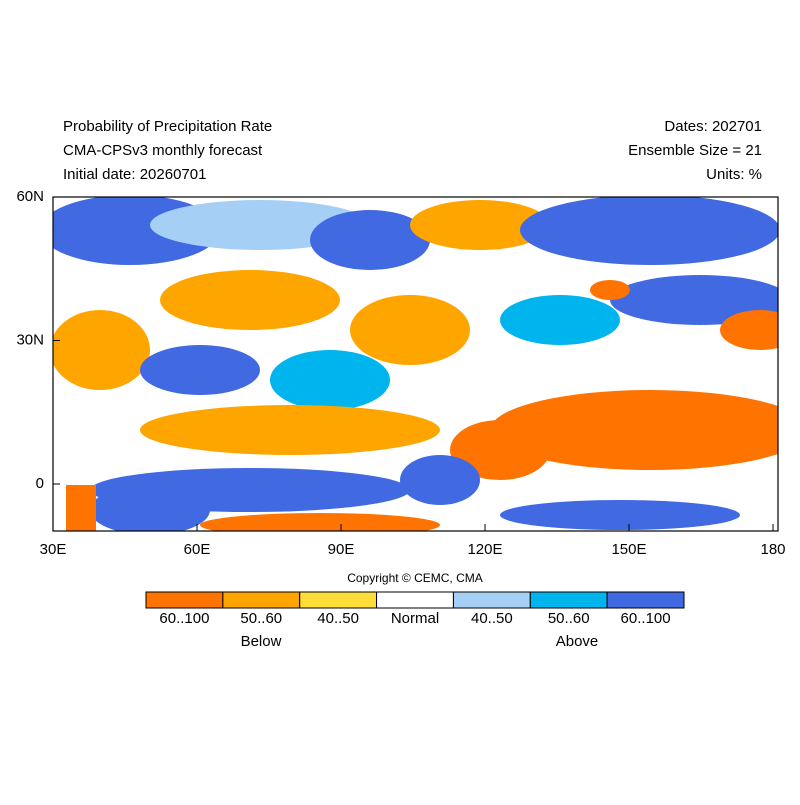  Describe the element at coordinates (713, 126) in the screenshot. I see `dates: Dates: 202701` at that location.